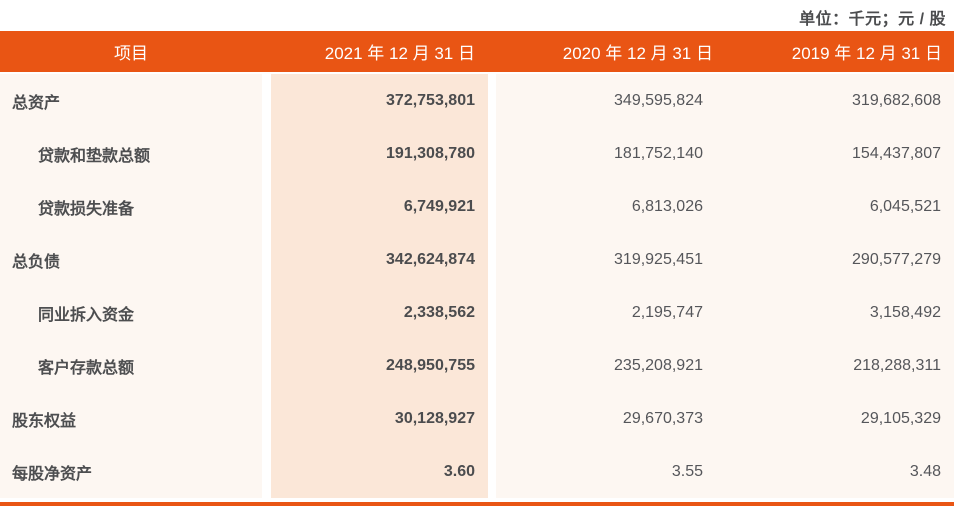 The image size is (954, 510). Describe the element at coordinates (131, 365) in the screenshot. I see `row-label: 客户存款总额` at that location.